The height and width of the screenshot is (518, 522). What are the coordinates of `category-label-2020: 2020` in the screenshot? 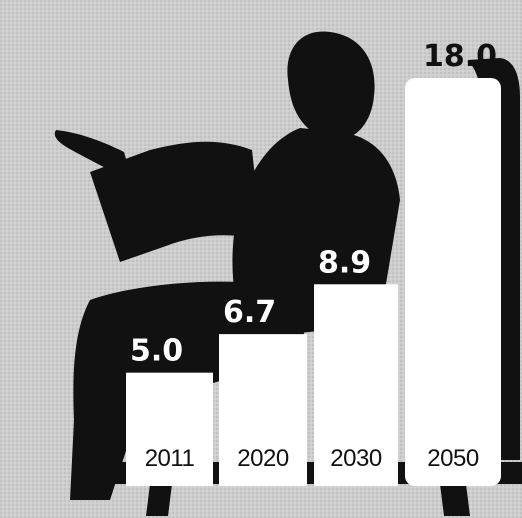 It's located at (263, 458).